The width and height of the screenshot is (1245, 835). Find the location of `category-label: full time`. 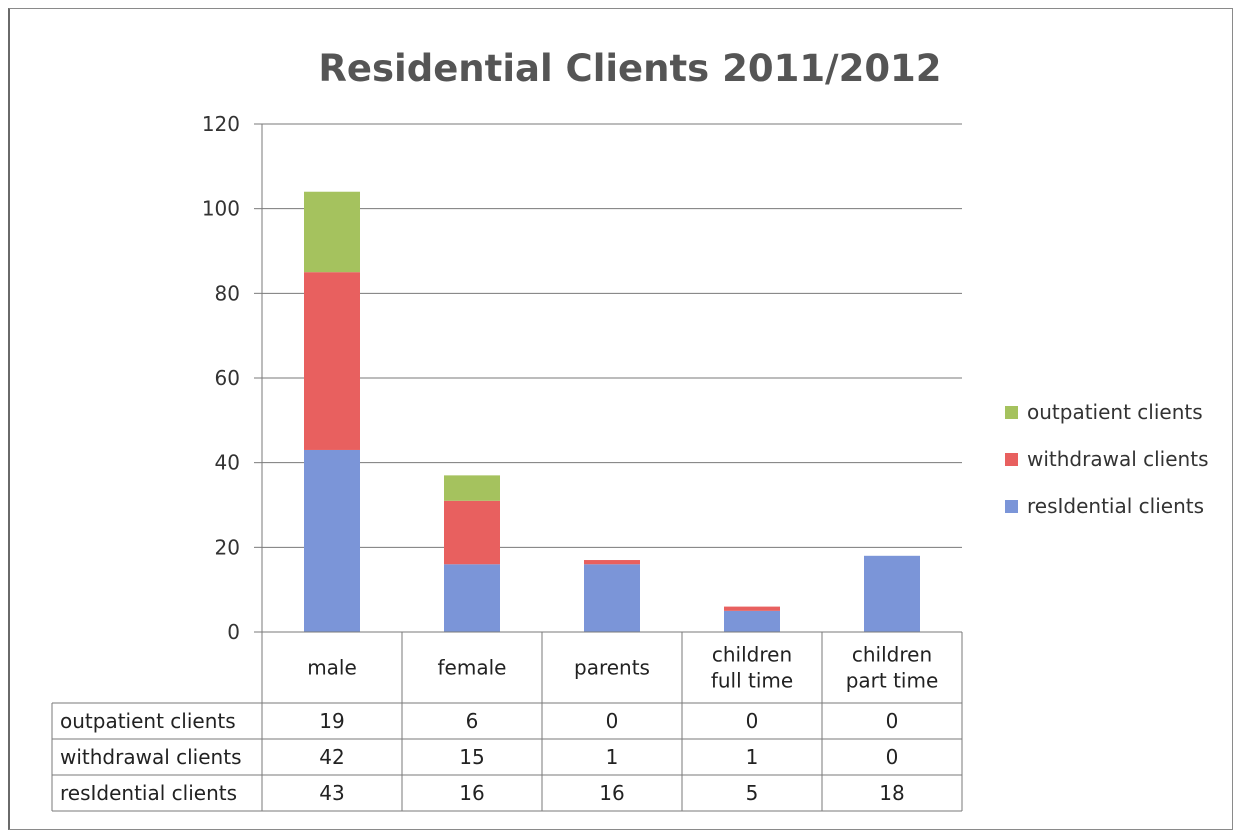

category-label: full time is located at coordinates (752, 681).